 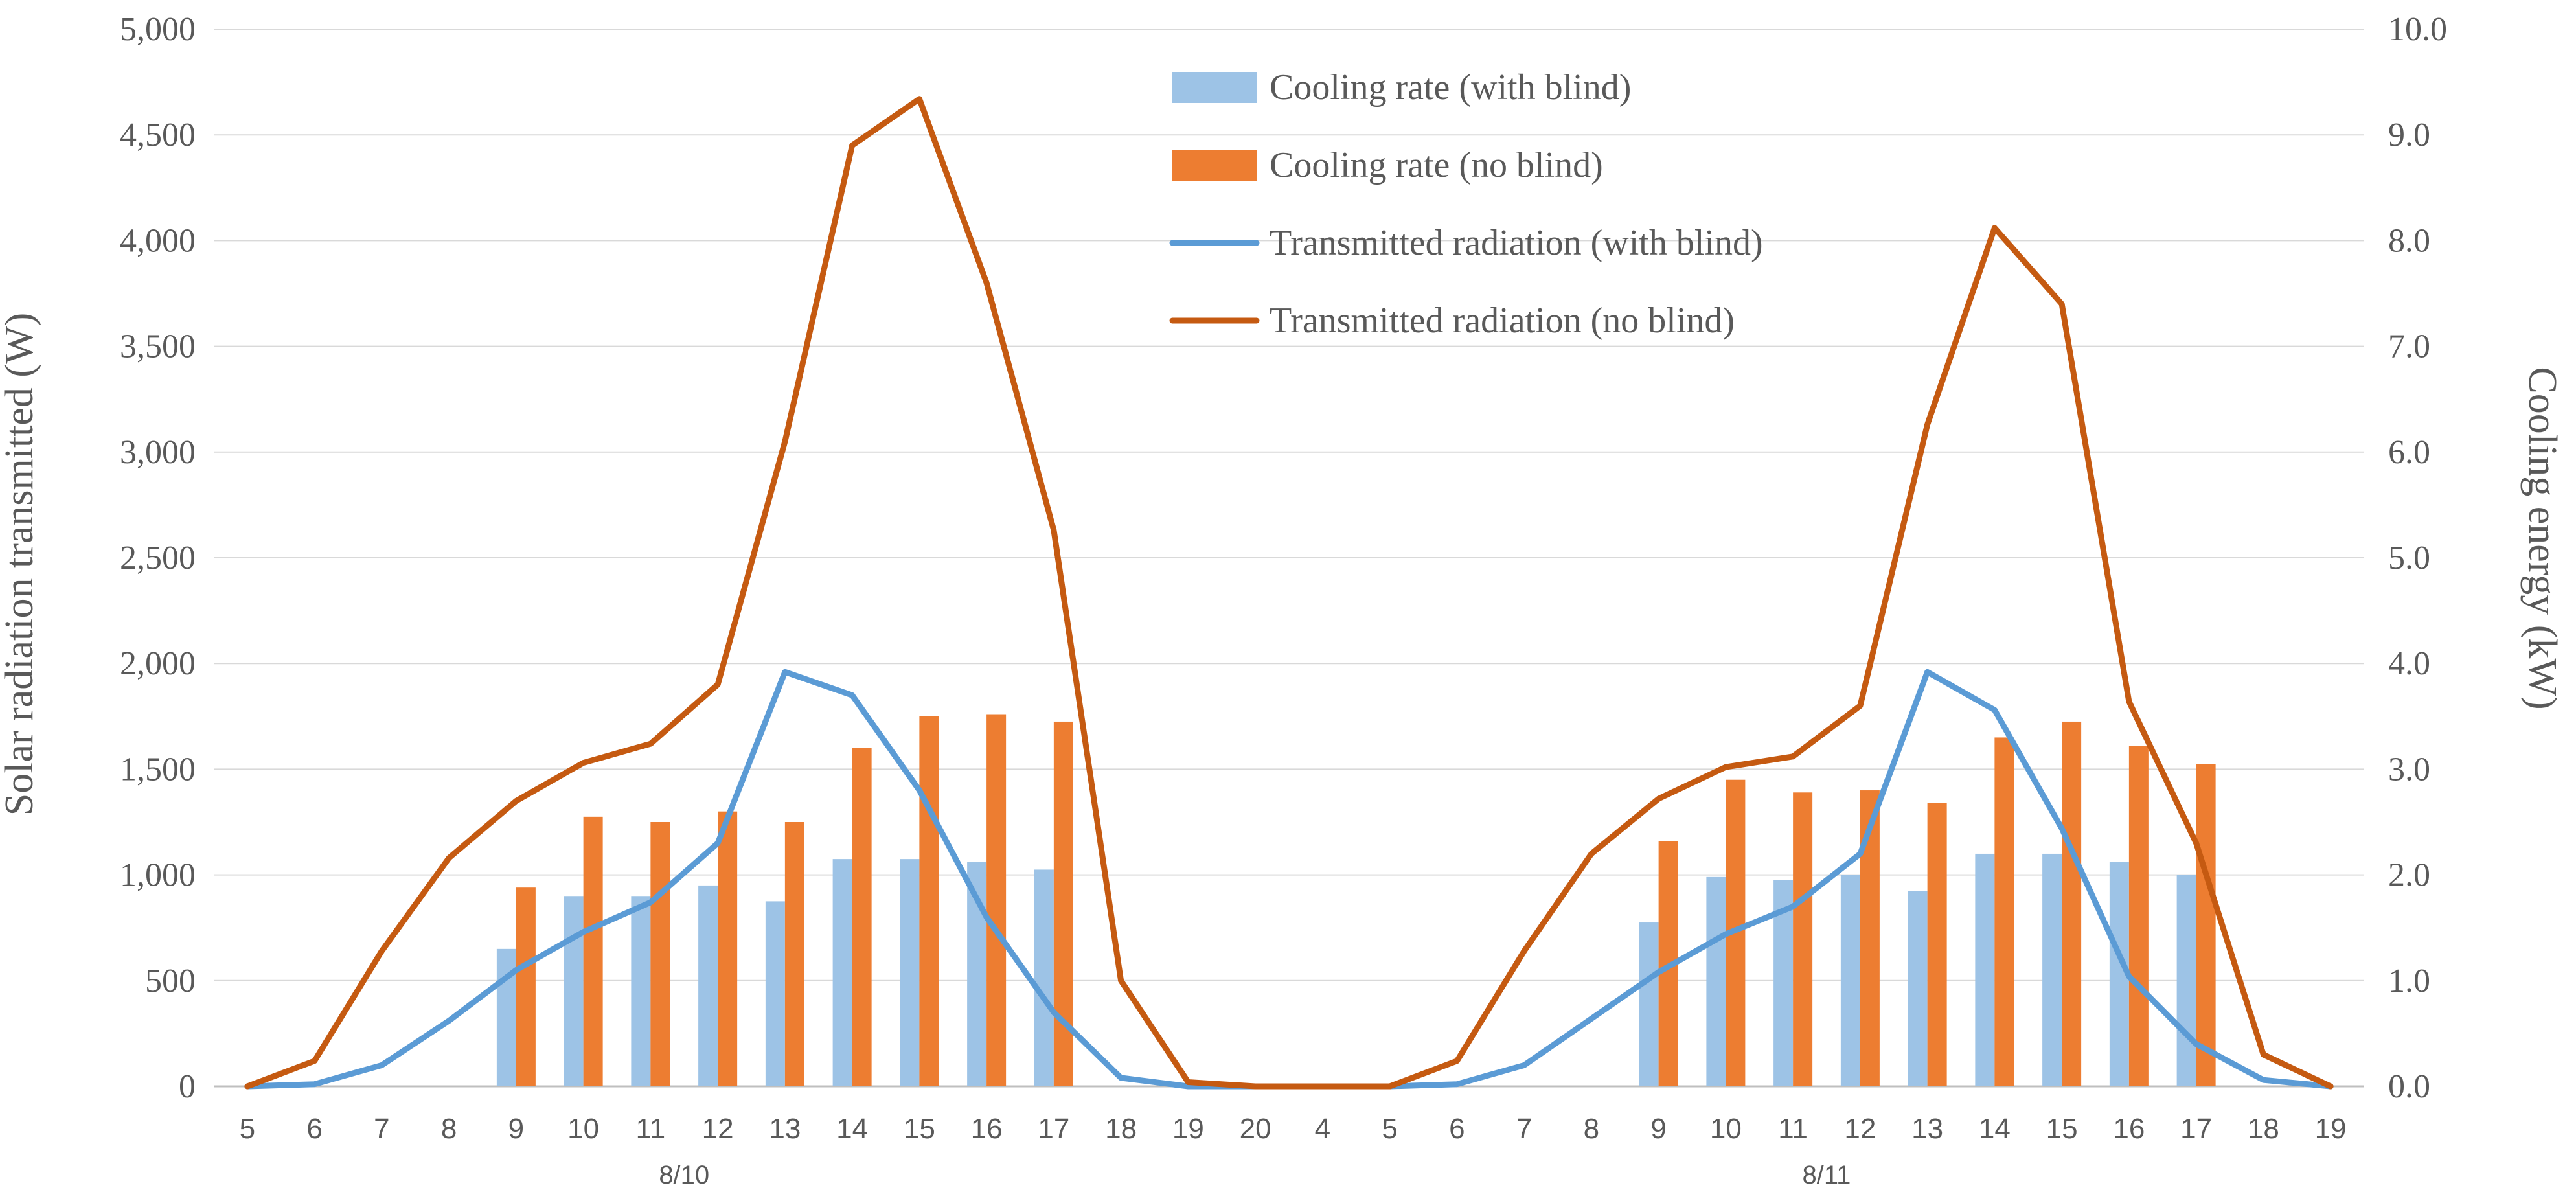 I want to click on right-tick-label: 8.0, so click(x=2409, y=240).